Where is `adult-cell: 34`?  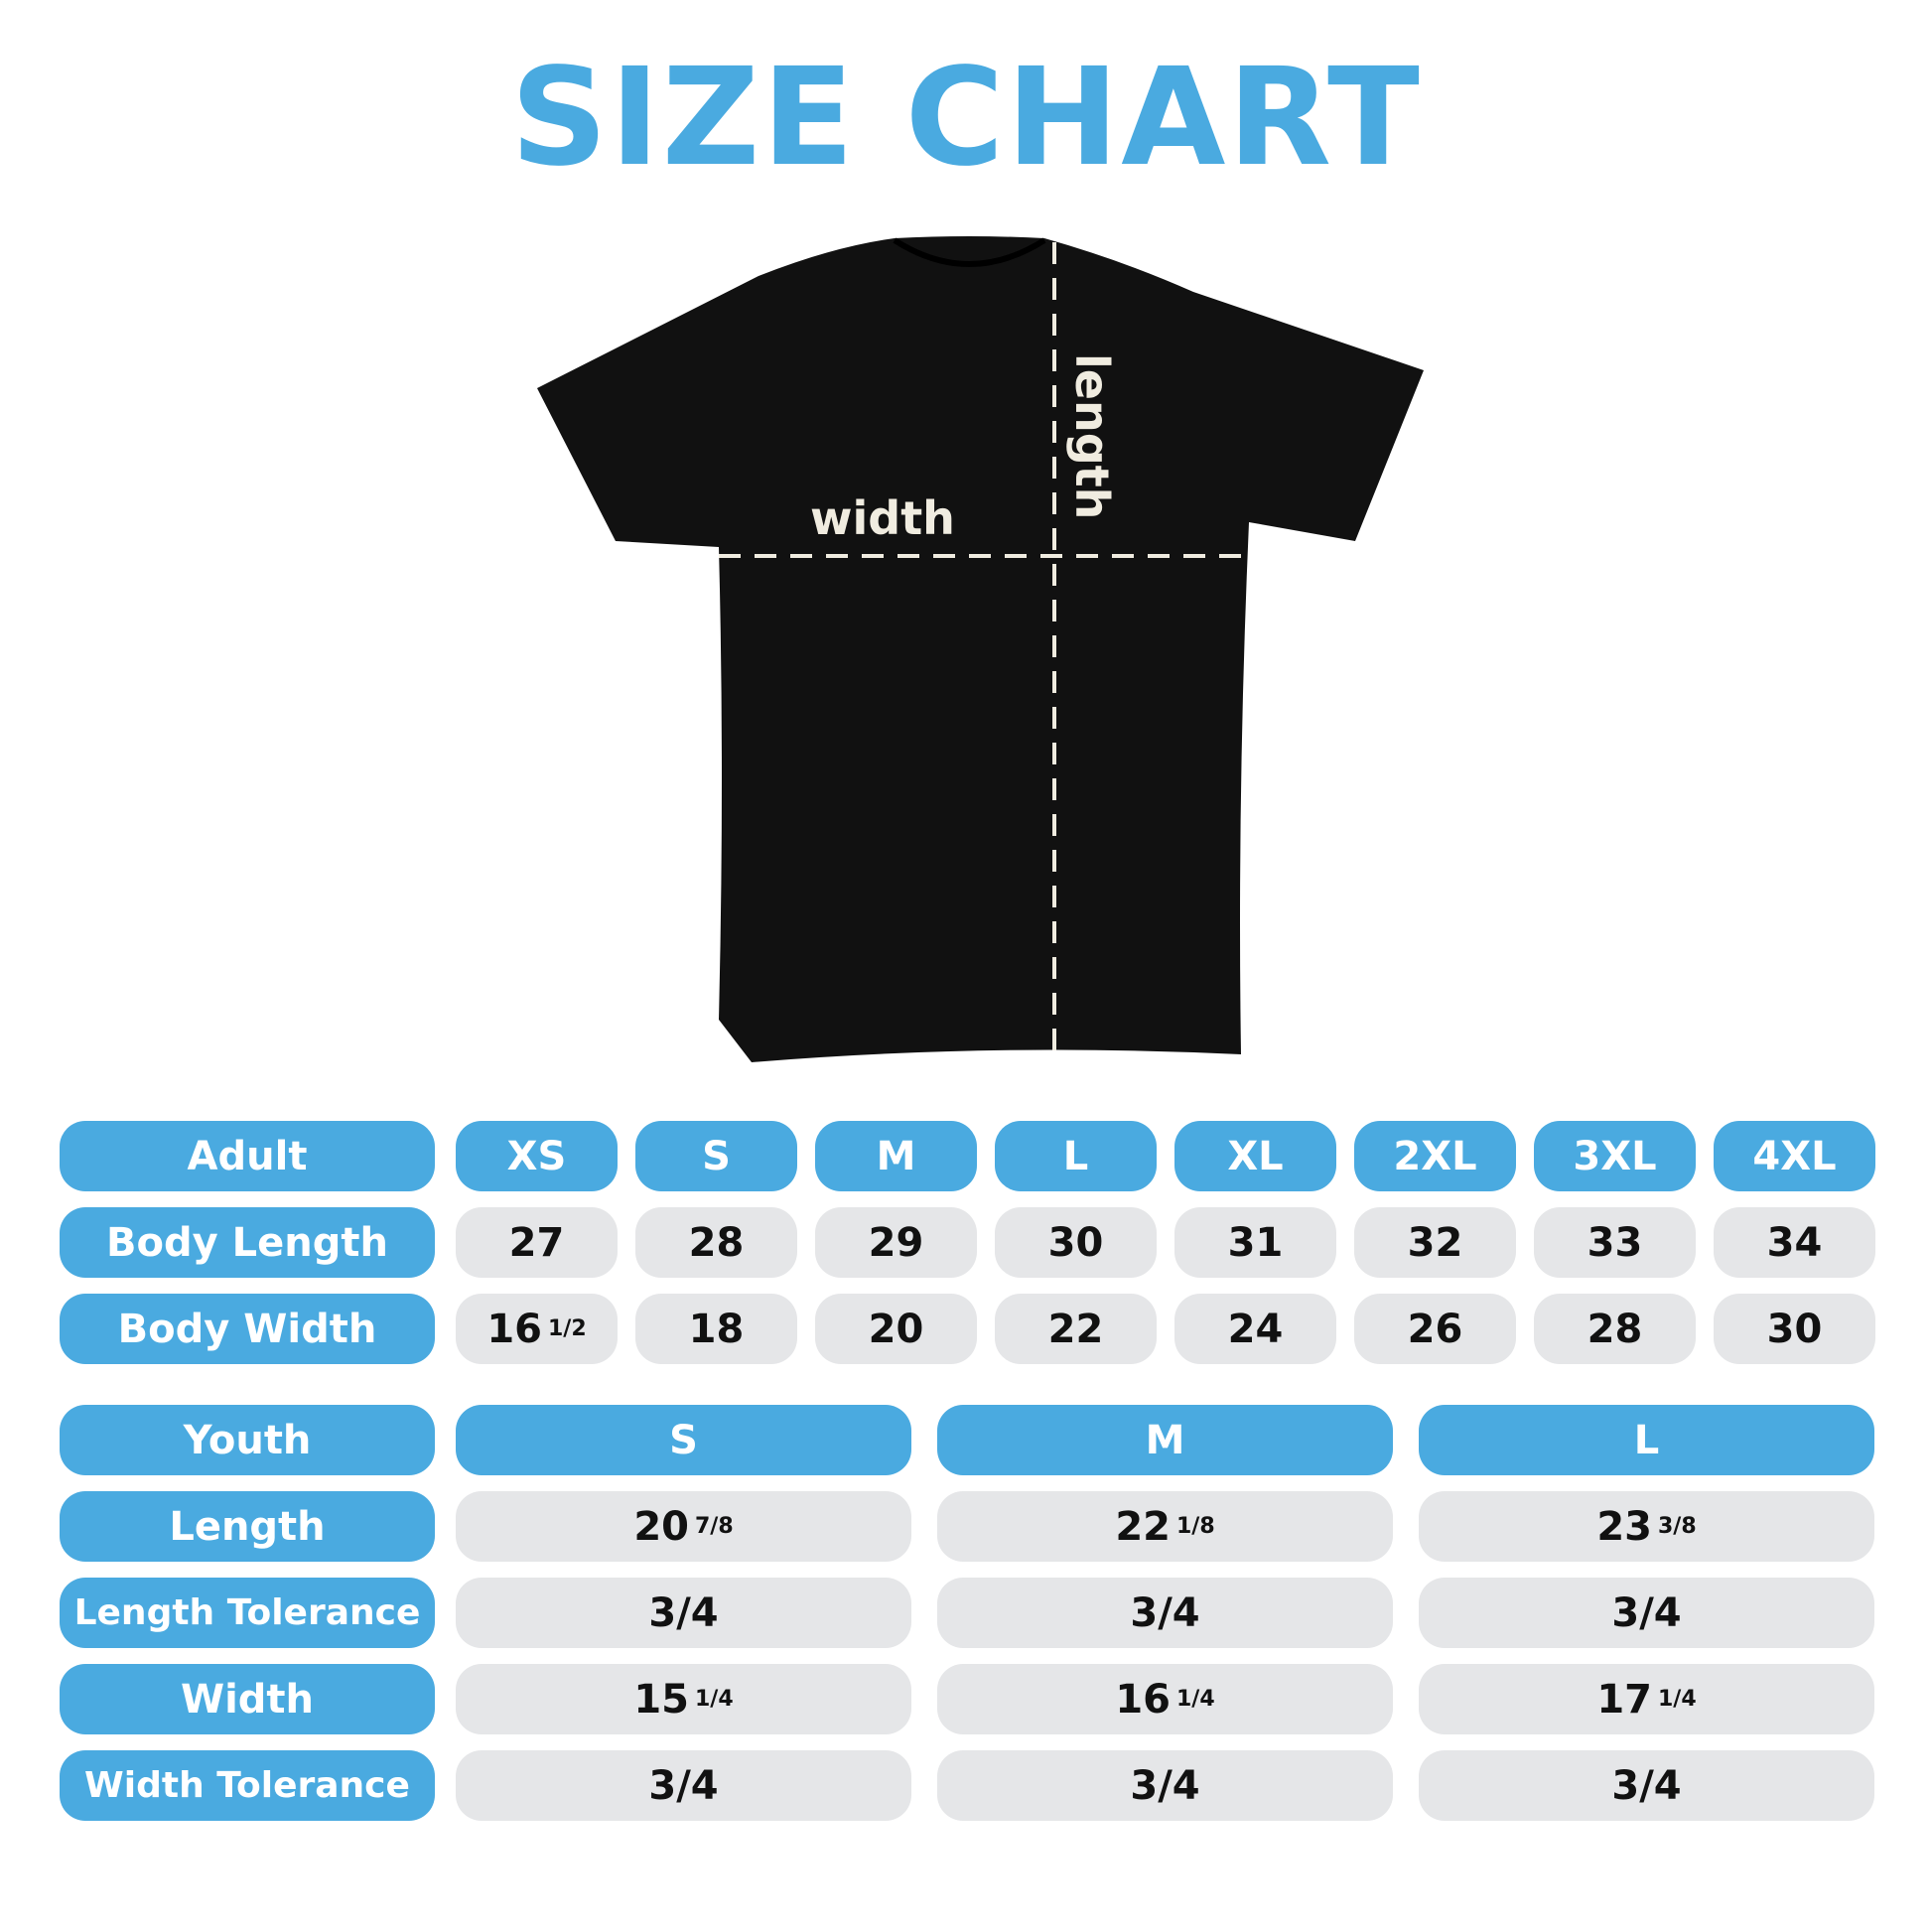 adult-cell: 34 is located at coordinates (1794, 1242).